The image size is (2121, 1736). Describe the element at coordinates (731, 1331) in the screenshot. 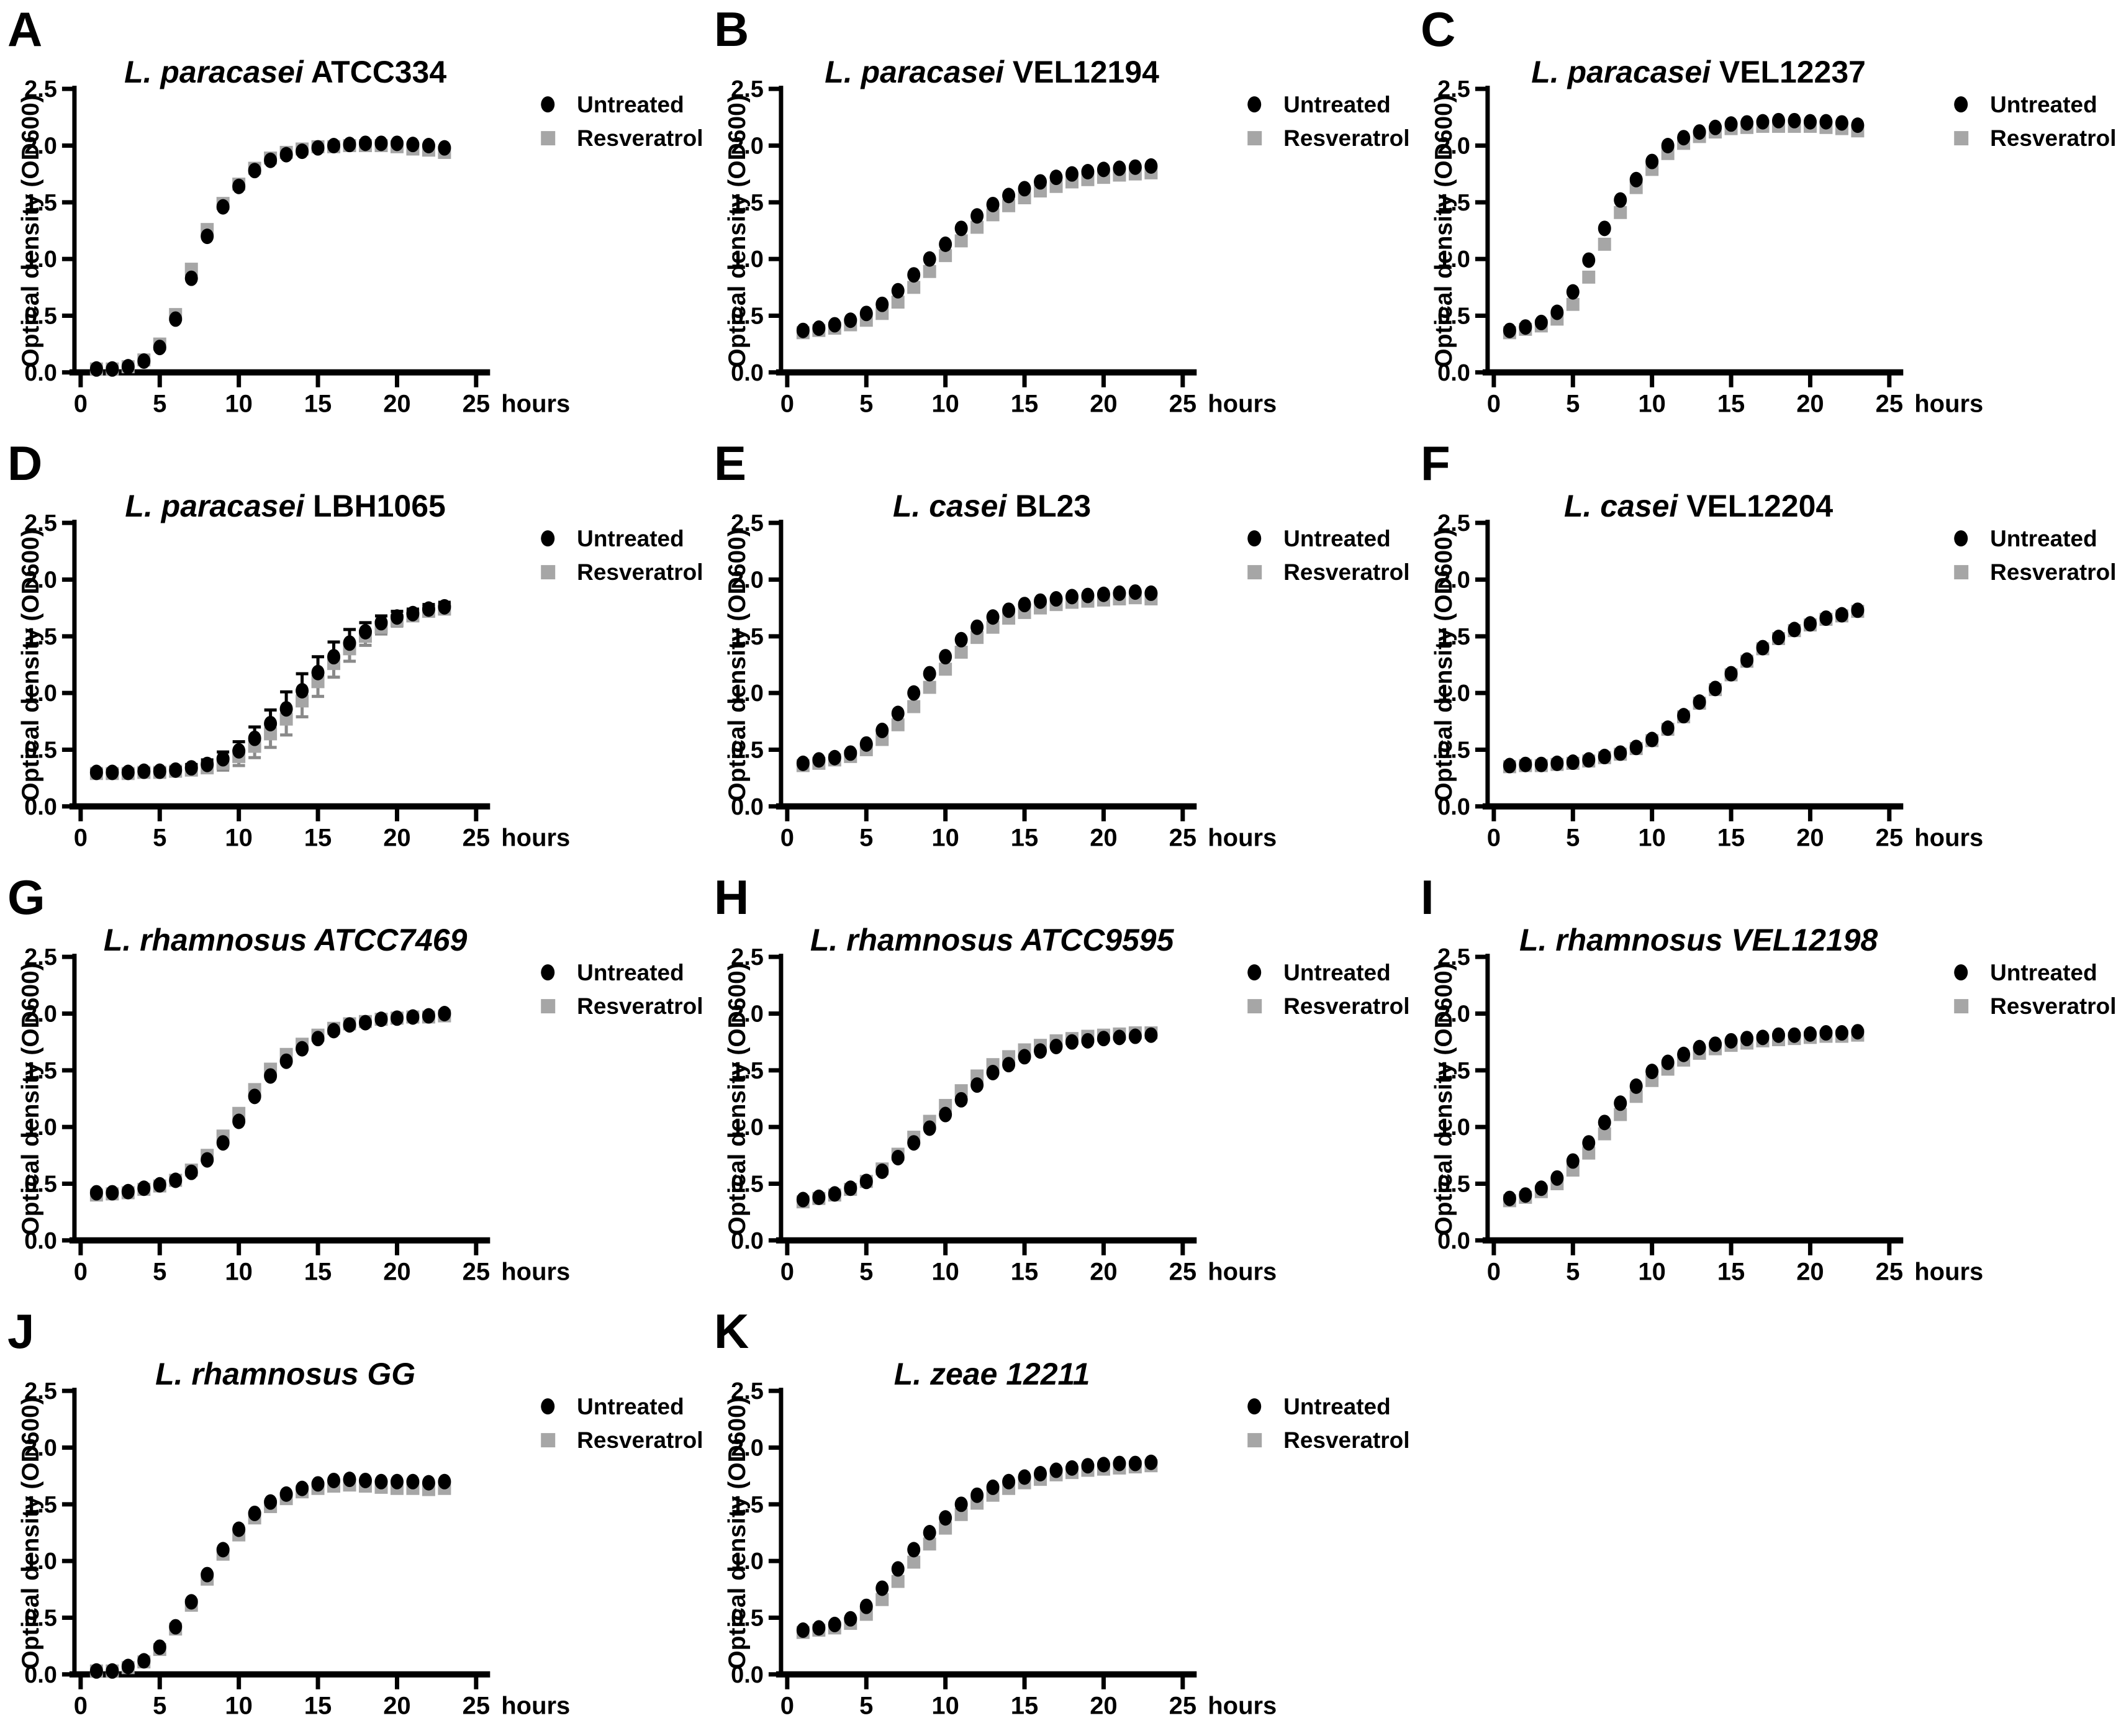

I see `panel-letter: K` at that location.